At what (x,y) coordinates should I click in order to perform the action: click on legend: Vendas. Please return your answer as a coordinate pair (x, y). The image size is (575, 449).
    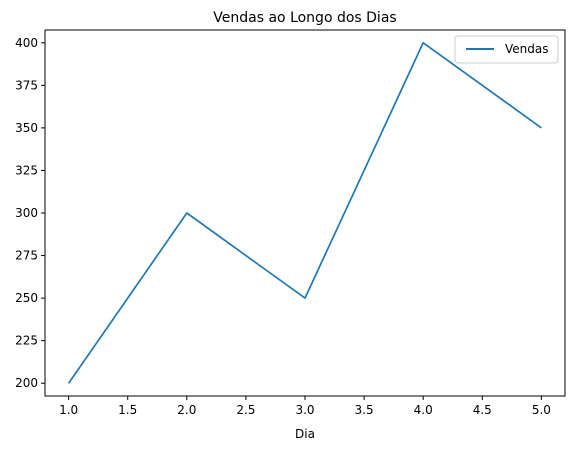
    Looking at the image, I should click on (506, 49).